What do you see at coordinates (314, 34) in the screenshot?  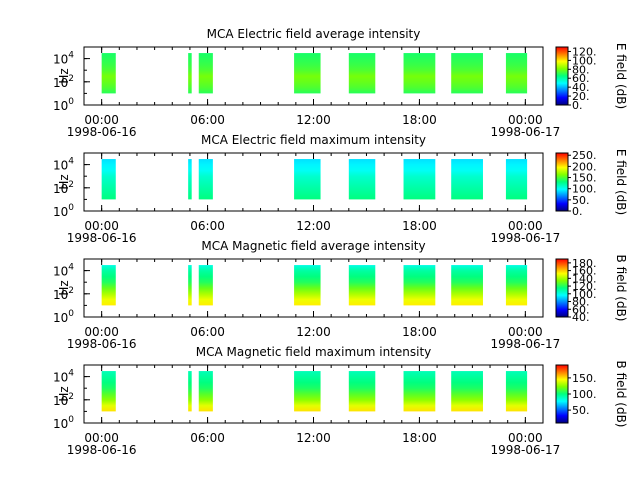 I see `chart-title: MCA Electric field average intensity` at bounding box center [314, 34].